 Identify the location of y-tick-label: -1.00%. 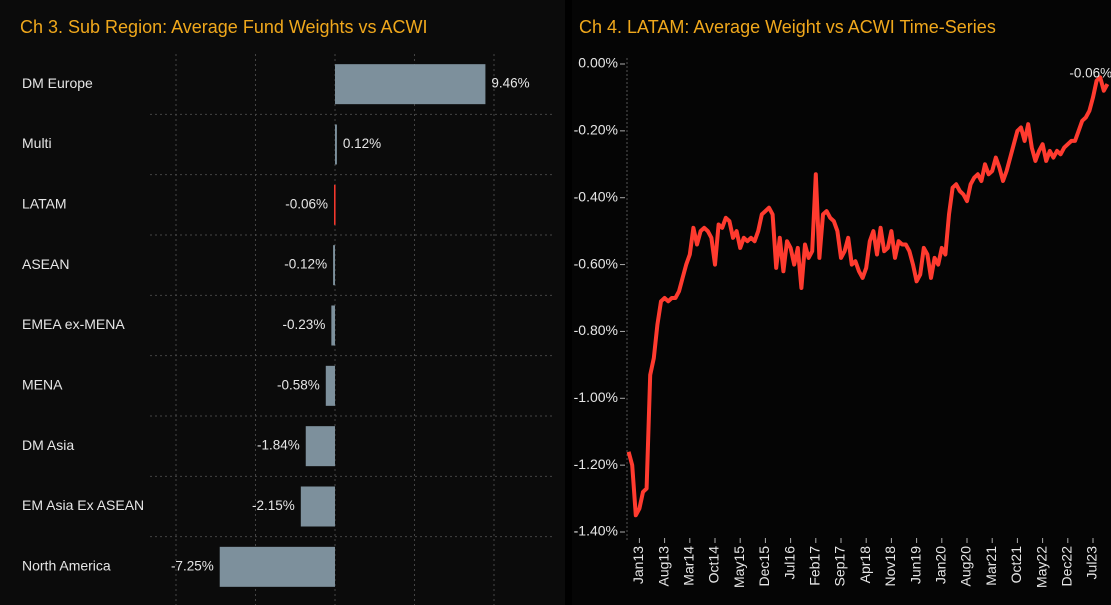
(596, 397).